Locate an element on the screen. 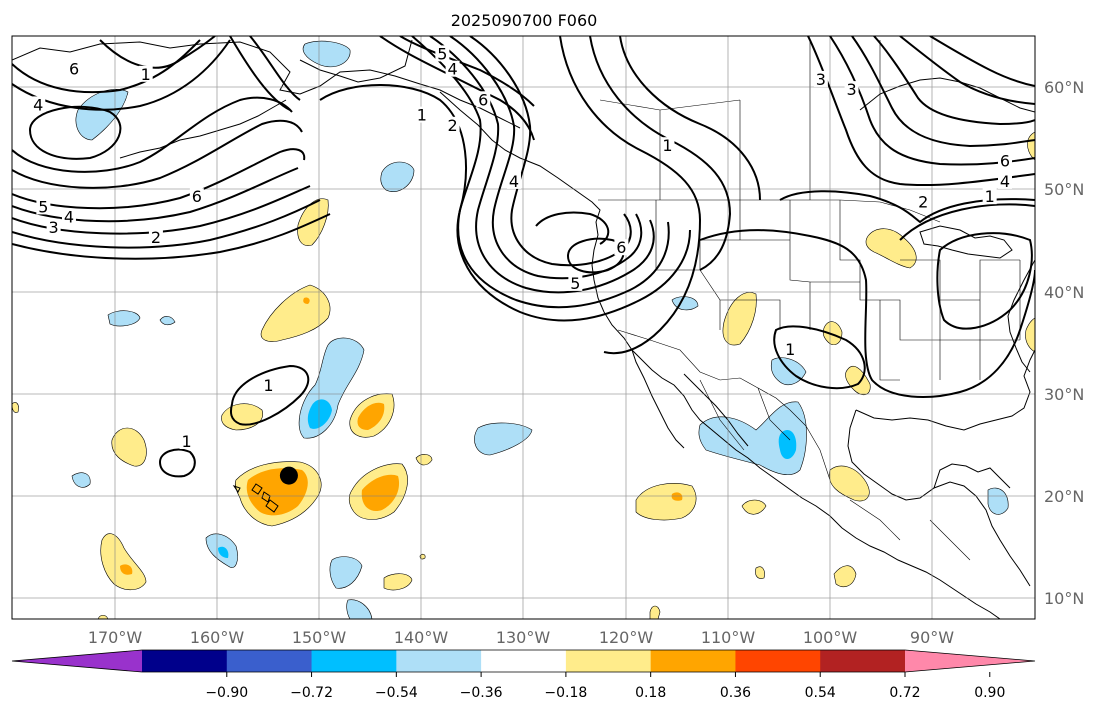 This screenshot has width=1105, height=716. colorbar-tick-label: 0.36 is located at coordinates (735, 693).